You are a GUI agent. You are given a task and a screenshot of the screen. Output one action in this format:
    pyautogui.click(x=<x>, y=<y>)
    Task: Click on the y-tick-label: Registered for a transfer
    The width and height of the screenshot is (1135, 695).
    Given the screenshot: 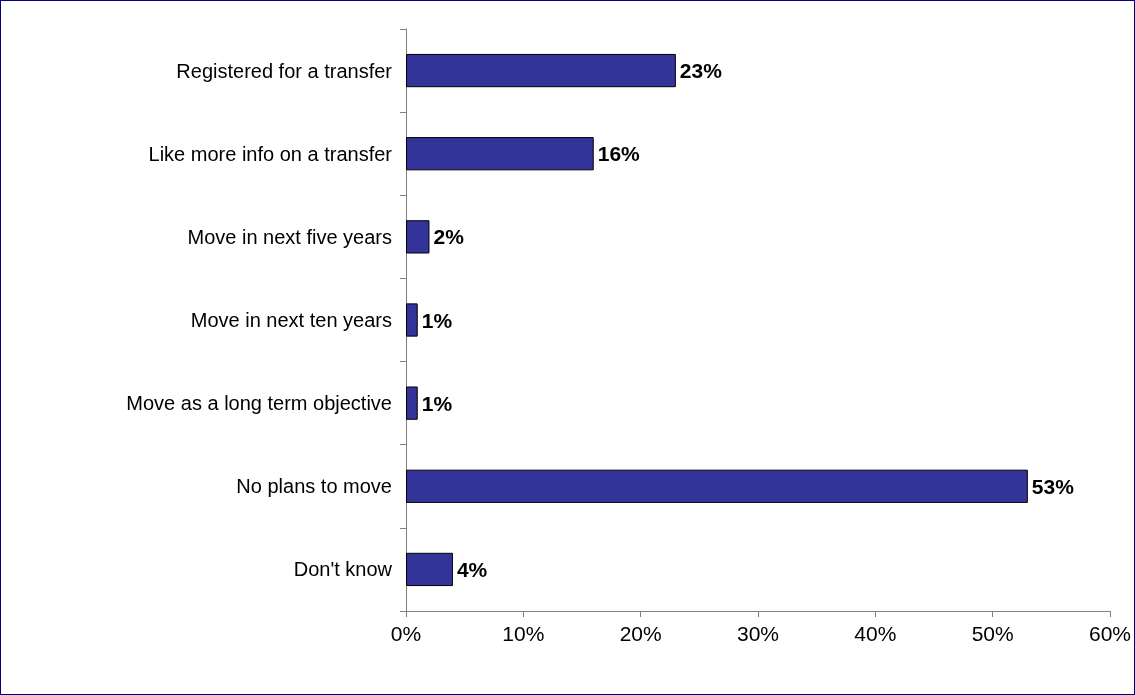 What is the action you would take?
    pyautogui.click(x=284, y=70)
    